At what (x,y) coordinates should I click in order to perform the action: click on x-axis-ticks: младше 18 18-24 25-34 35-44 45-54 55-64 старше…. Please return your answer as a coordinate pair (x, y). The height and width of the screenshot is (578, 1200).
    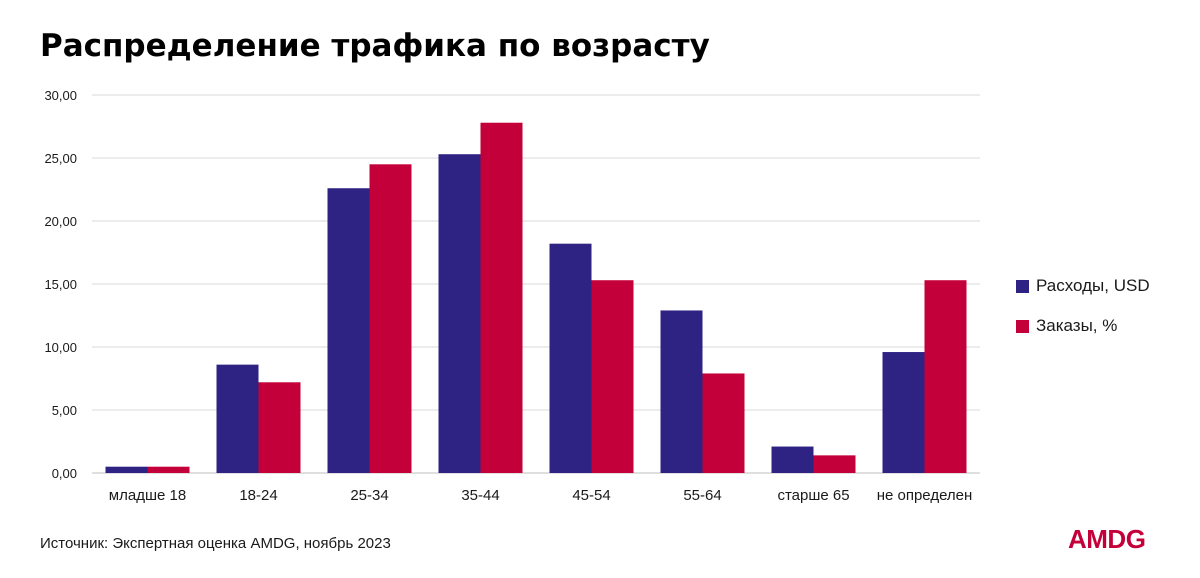
    Looking at the image, I should click on (540, 495).